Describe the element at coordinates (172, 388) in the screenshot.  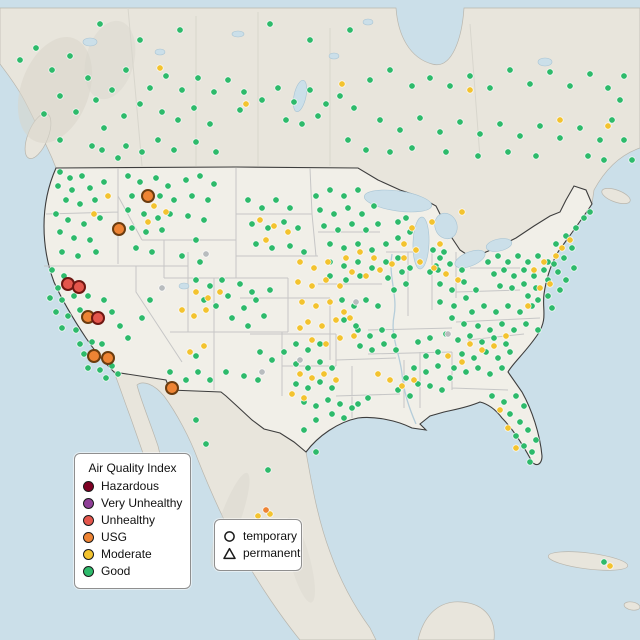
I see `monitor-marker-usg-large-temporary` at that location.